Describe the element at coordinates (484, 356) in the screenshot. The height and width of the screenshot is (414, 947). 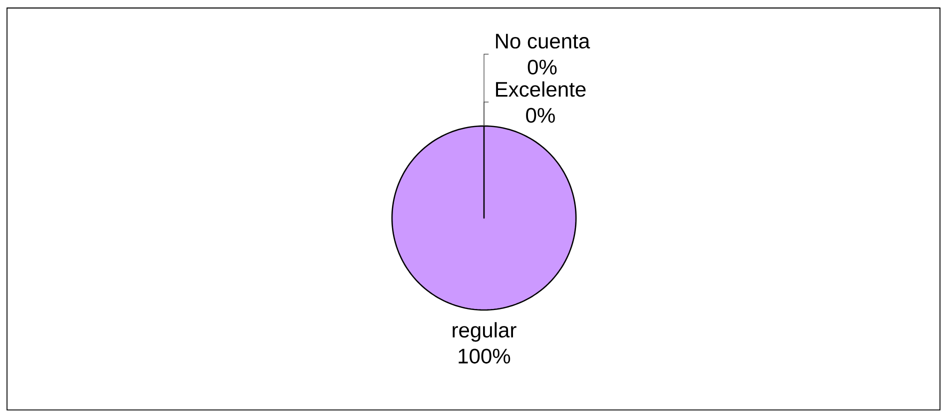
I see `data-label: 100%` at that location.